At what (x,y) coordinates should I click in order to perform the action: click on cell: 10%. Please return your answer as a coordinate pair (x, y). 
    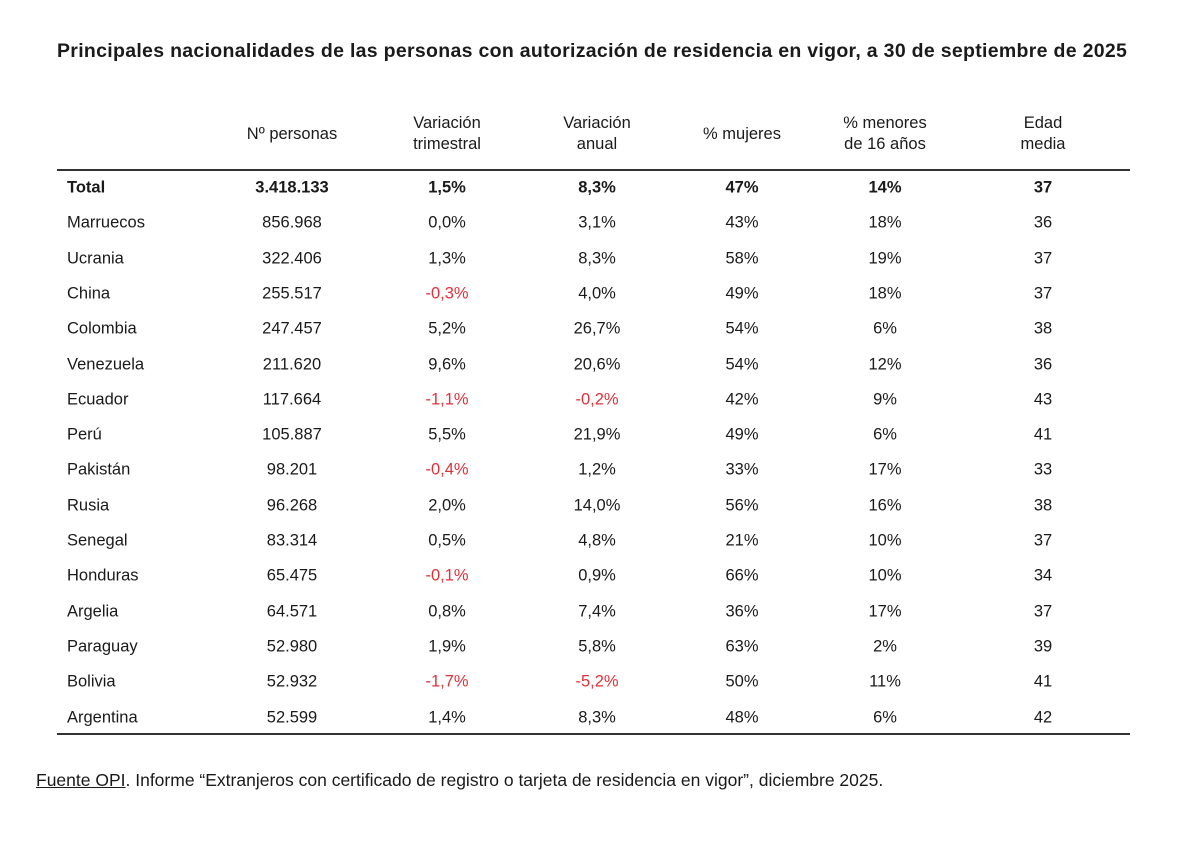
    Looking at the image, I should click on (885, 540).